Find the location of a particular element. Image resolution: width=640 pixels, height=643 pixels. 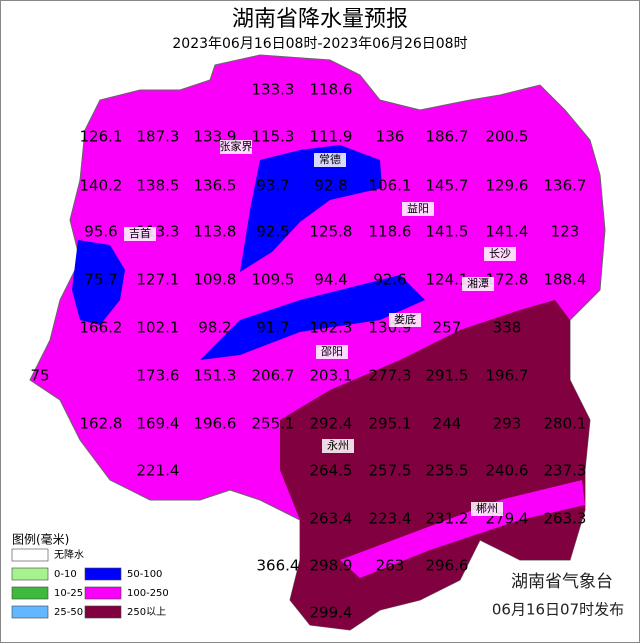

legend-label: 250以上 is located at coordinates (146, 612).